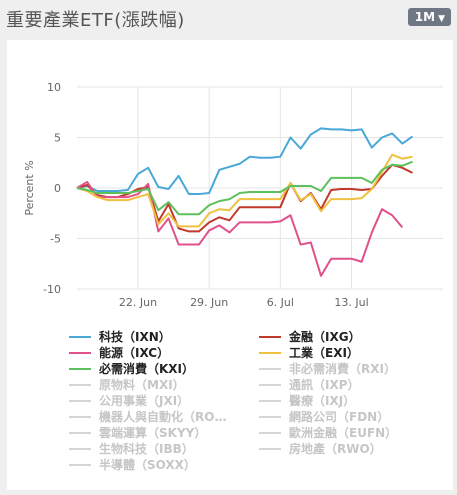  What do you see at coordinates (55, 239) in the screenshot?
I see `y-tick-label: -5` at bounding box center [55, 239].